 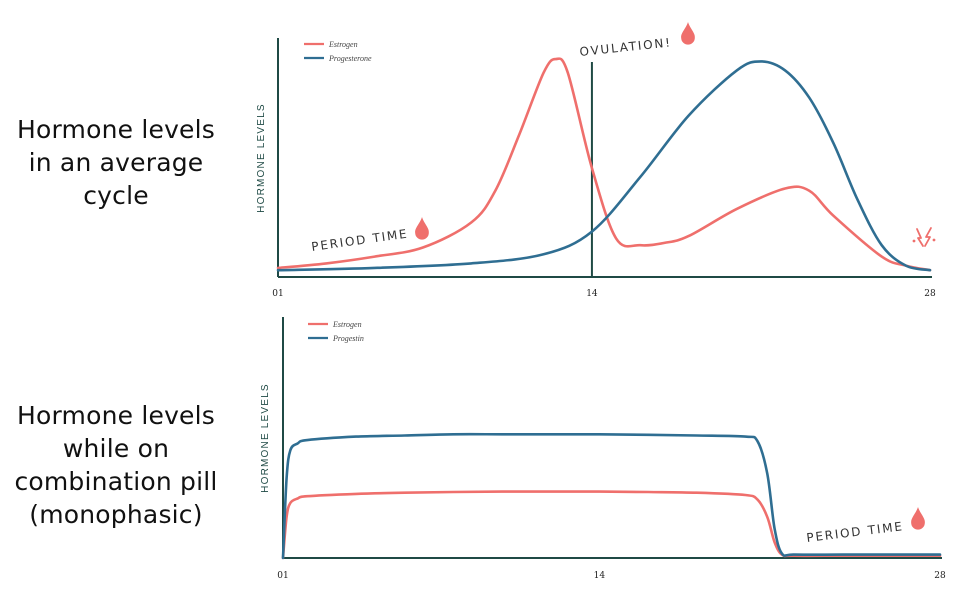 I want to click on pill-period-drop-icon, so click(x=918, y=518).